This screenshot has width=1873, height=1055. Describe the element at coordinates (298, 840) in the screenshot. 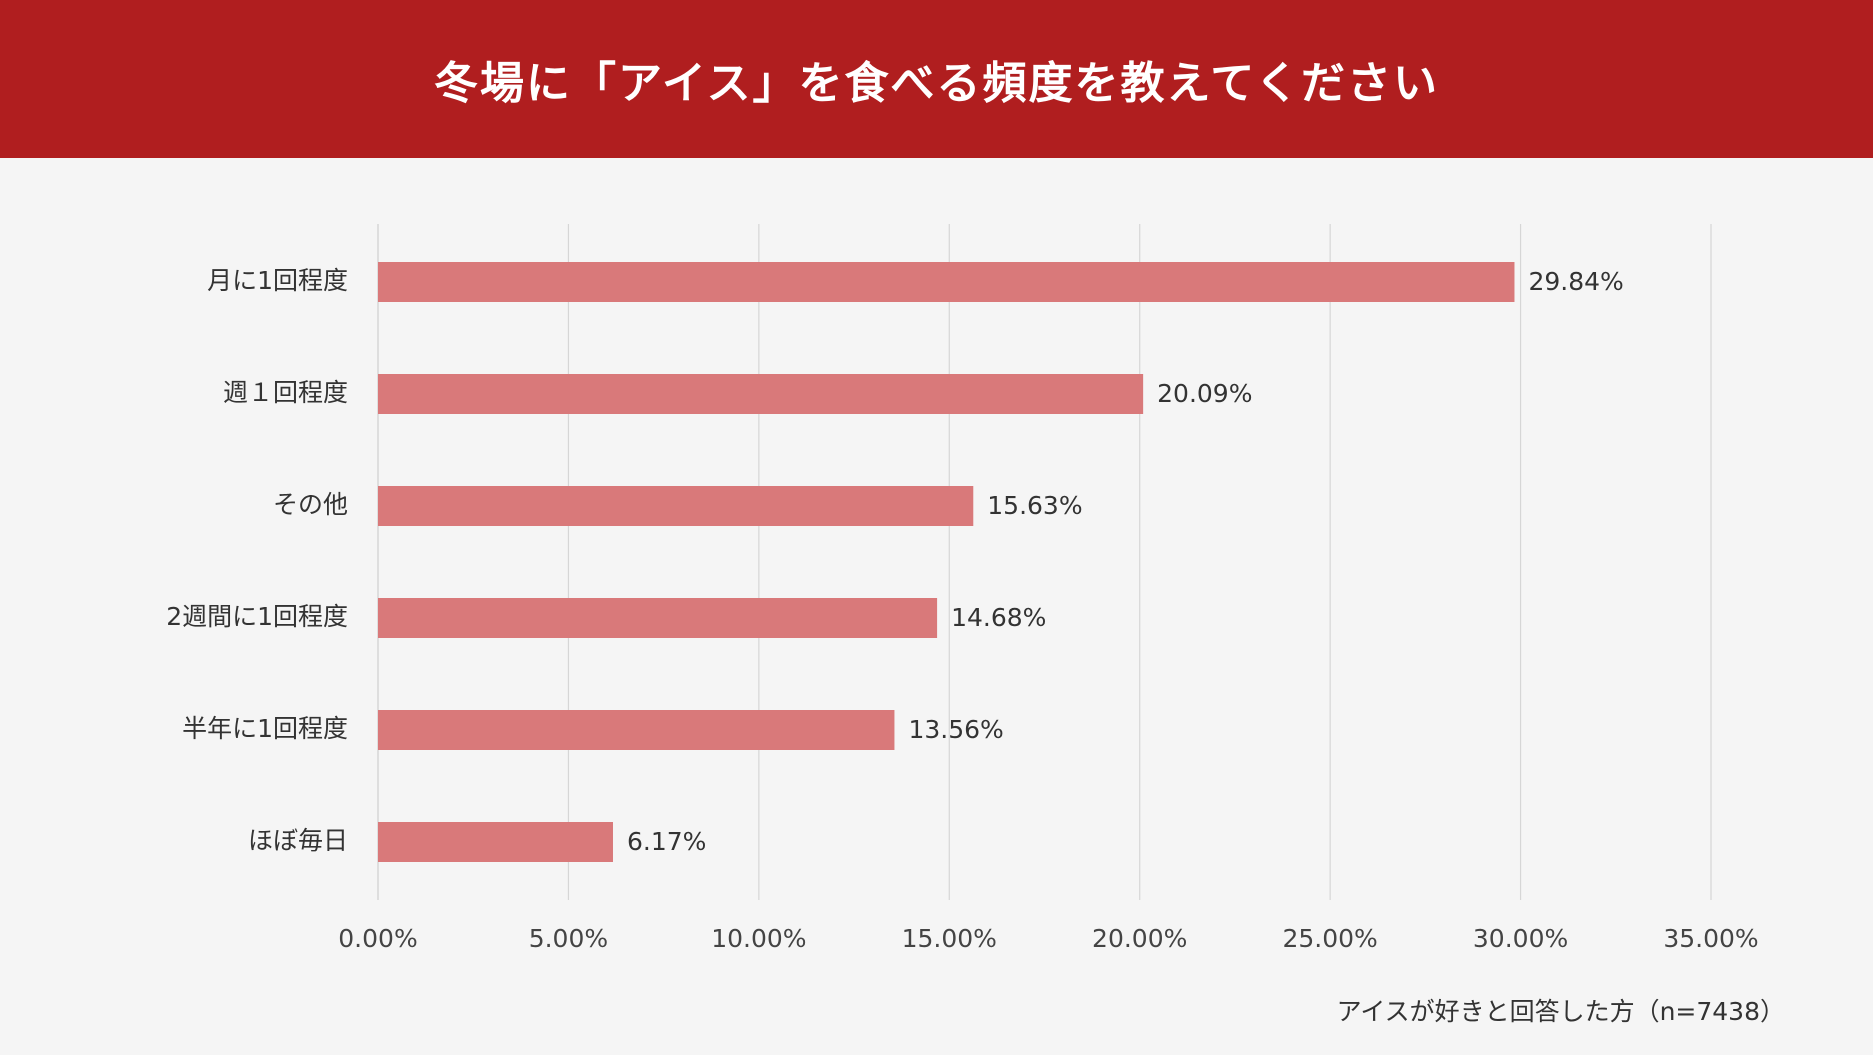

I see `category-label: ほぼ毎日` at that location.